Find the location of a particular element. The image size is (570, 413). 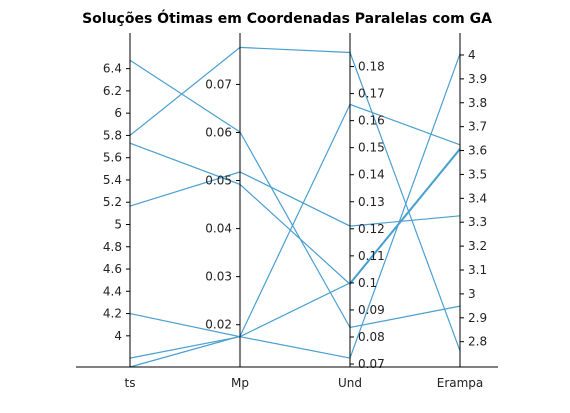

tick-label: 3.7 is located at coordinates (477, 127).